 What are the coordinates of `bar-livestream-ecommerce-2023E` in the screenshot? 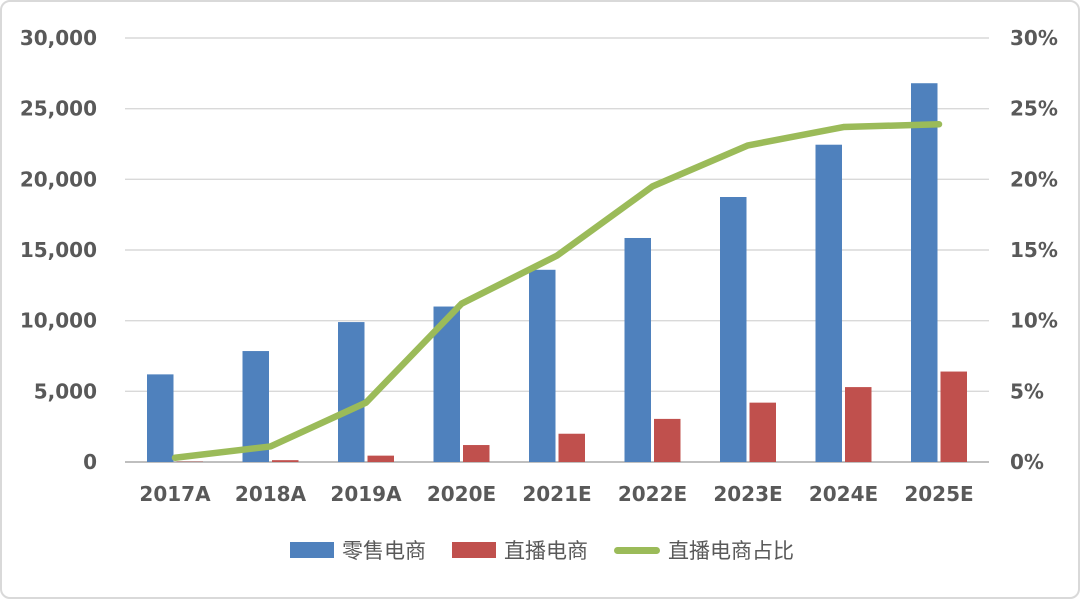 It's located at (762, 432).